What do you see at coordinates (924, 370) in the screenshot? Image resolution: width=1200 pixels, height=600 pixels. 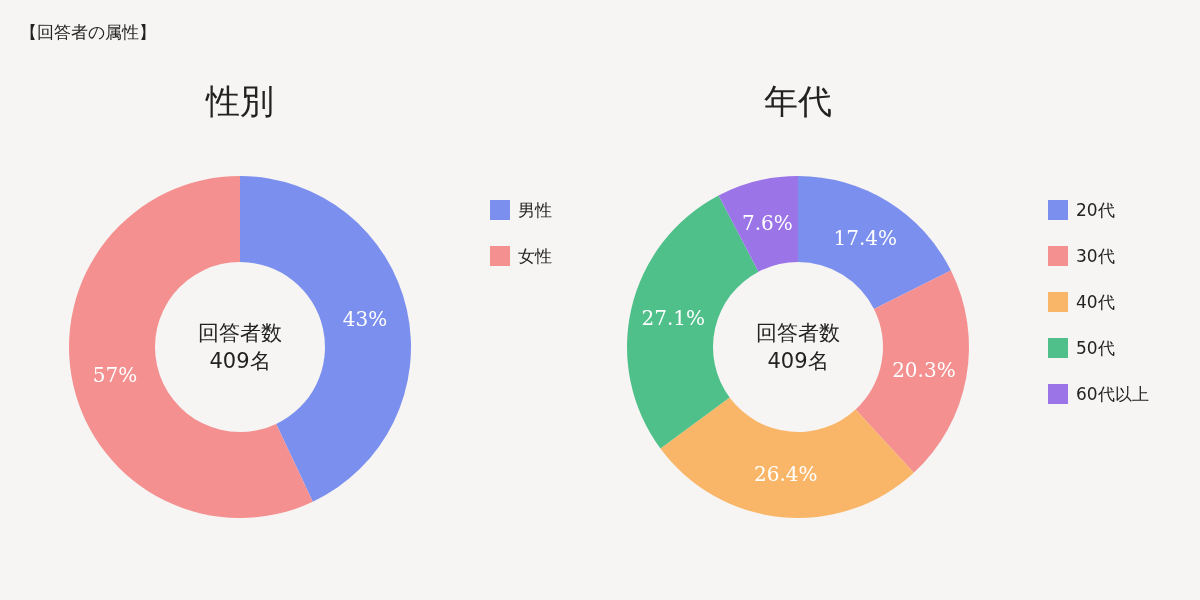 I see `data-label: 20.3%` at bounding box center [924, 370].